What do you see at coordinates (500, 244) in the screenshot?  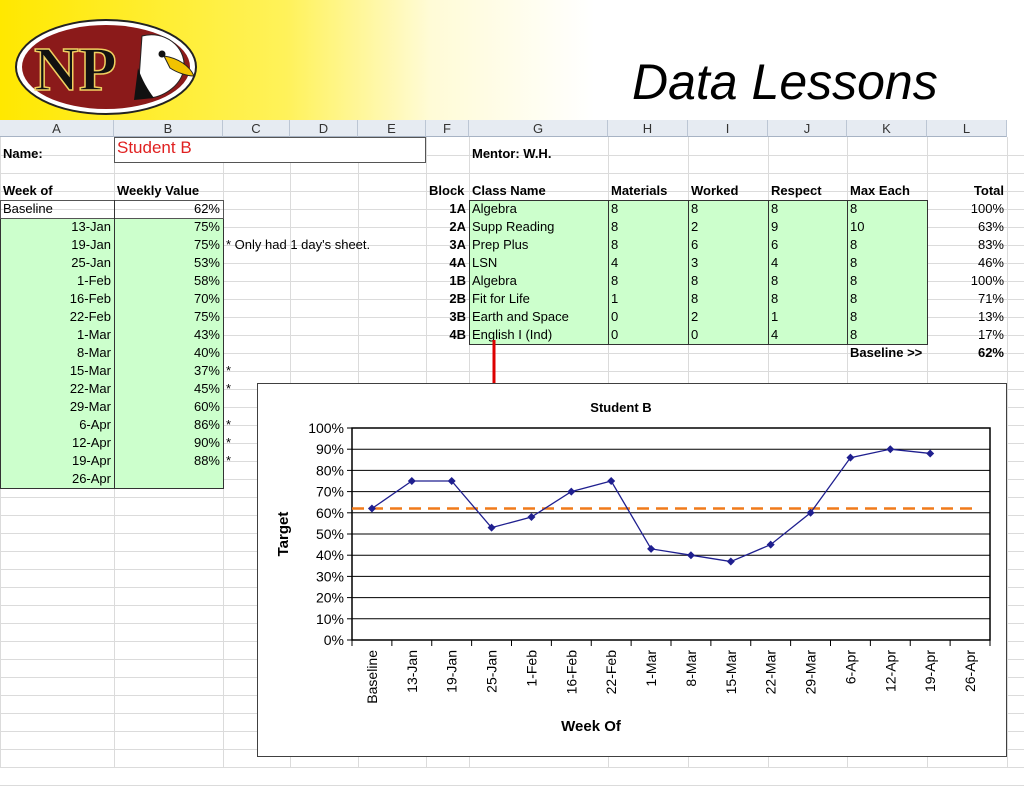 I see `class-name: Prep Plus` at bounding box center [500, 244].